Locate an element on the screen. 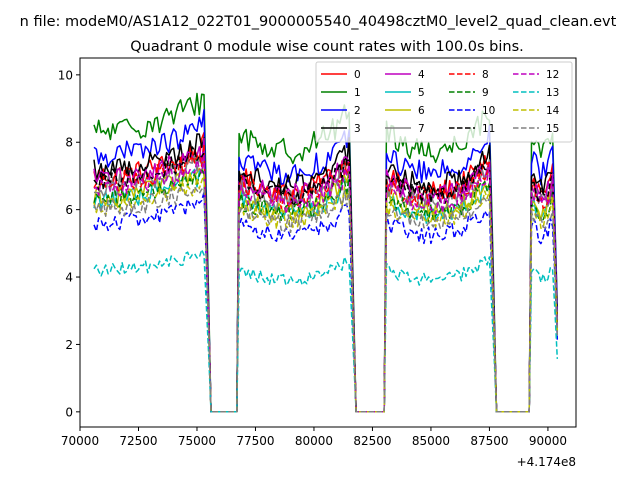  y-tick-label: 4 is located at coordinates (69, 278).